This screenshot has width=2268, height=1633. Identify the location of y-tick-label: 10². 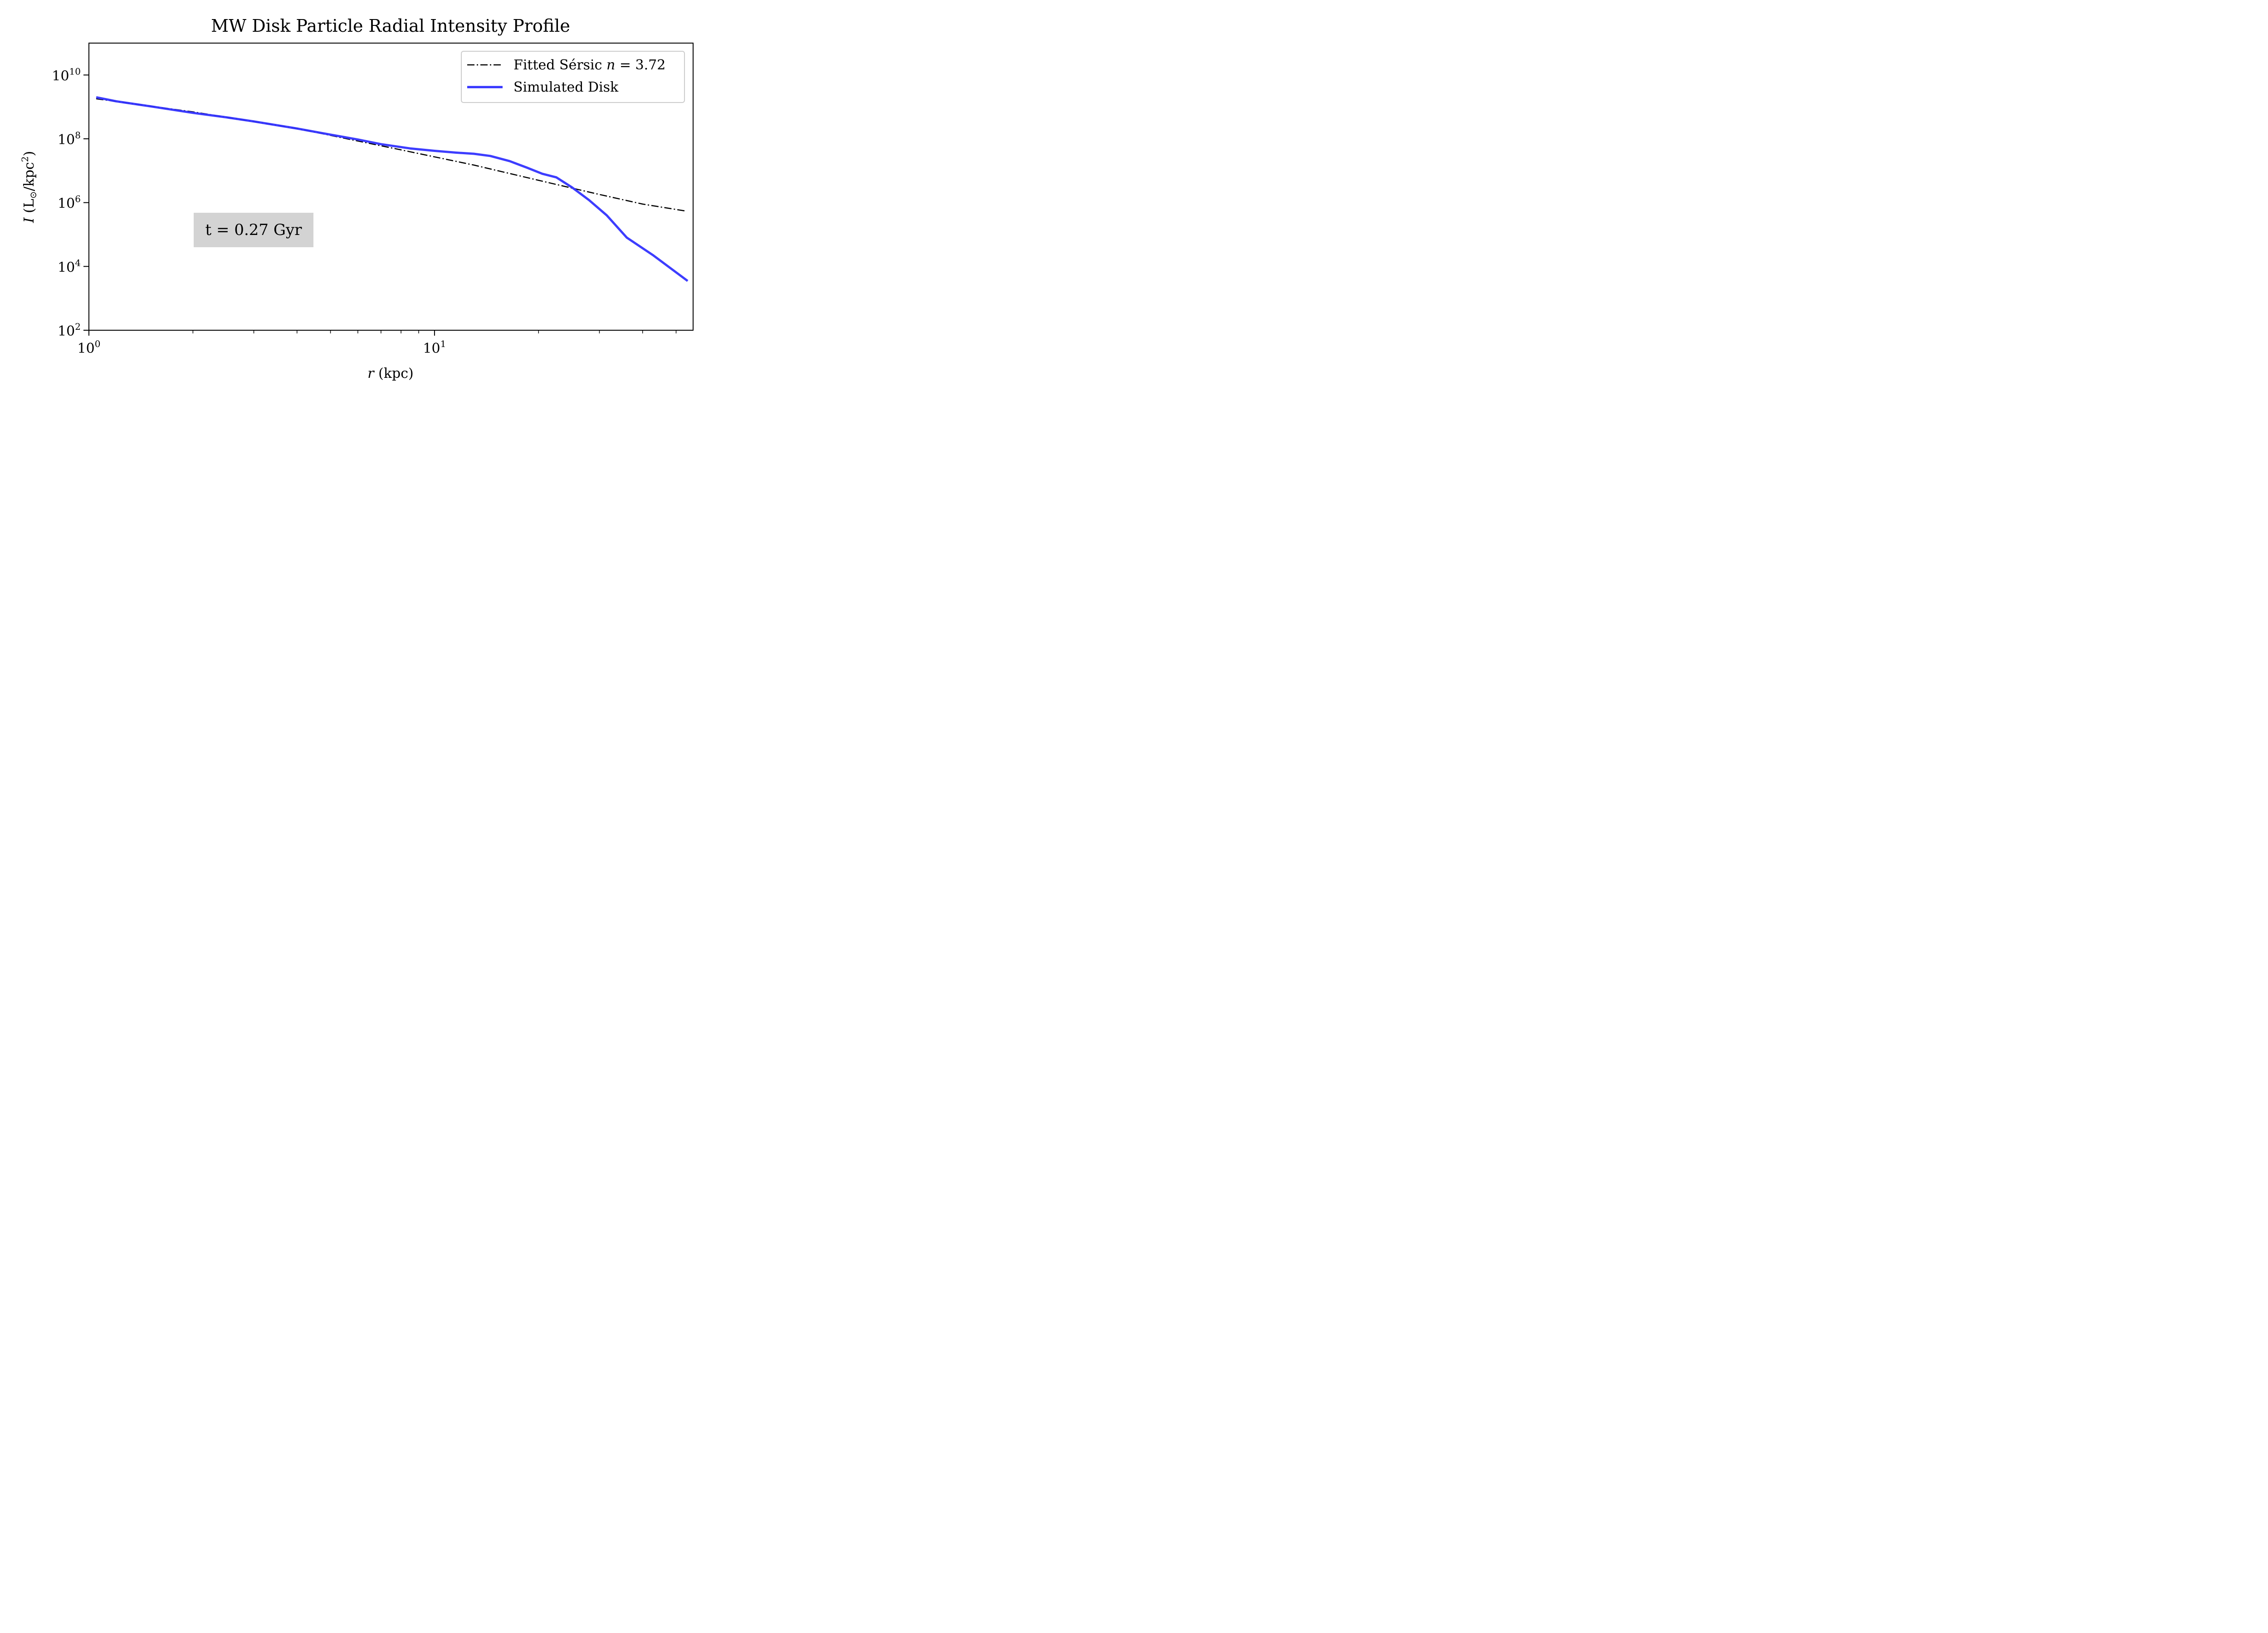
(70, 330).